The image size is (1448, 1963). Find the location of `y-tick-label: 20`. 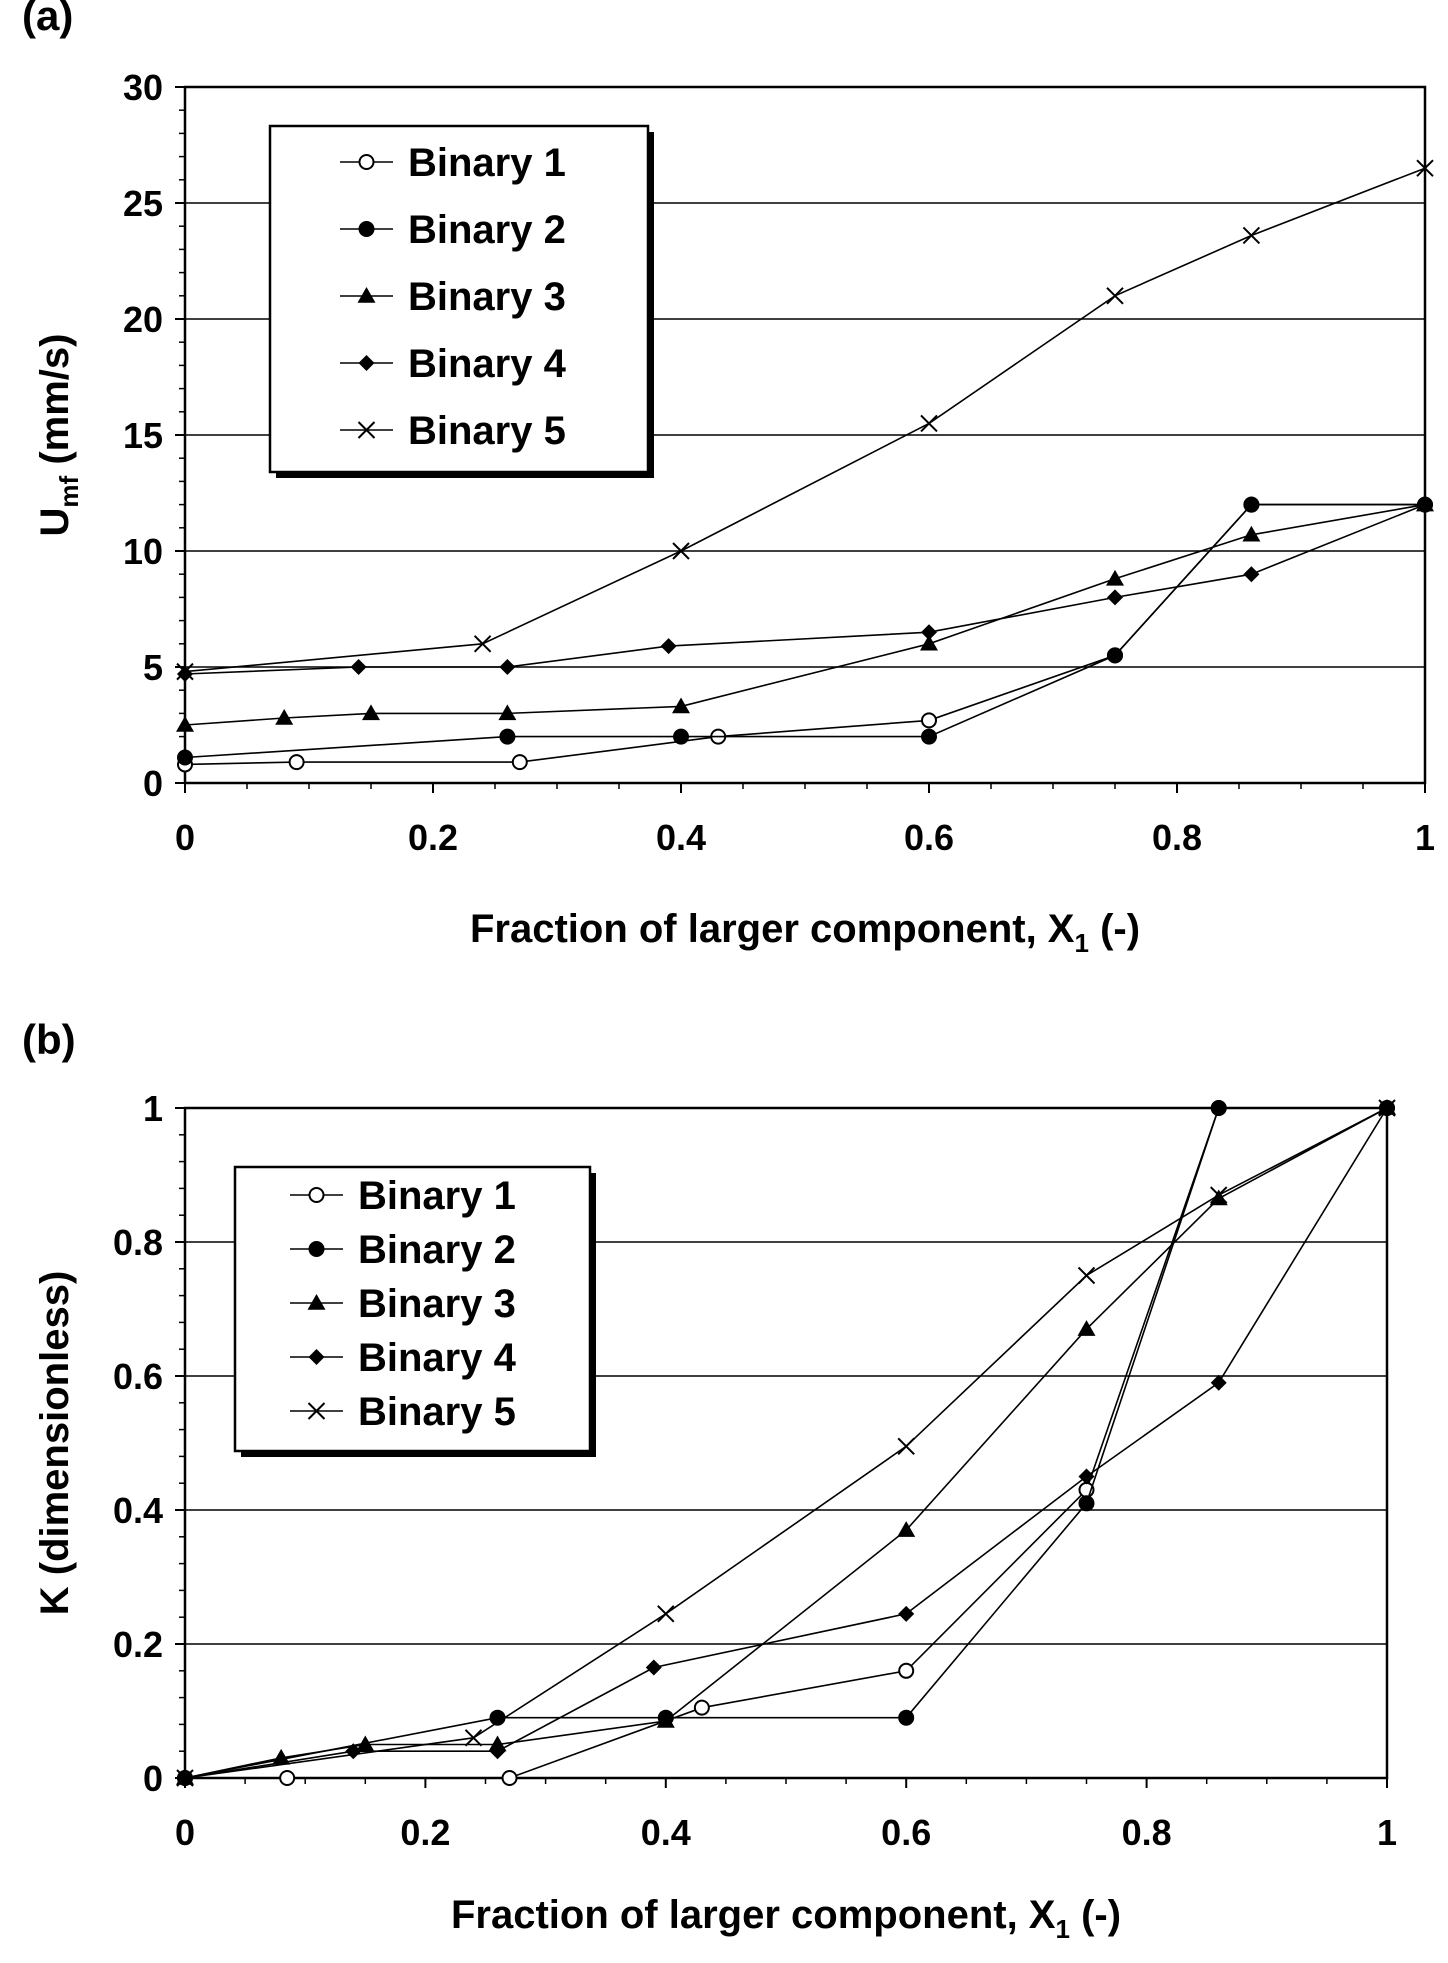

y-tick-label: 20 is located at coordinates (143, 319).